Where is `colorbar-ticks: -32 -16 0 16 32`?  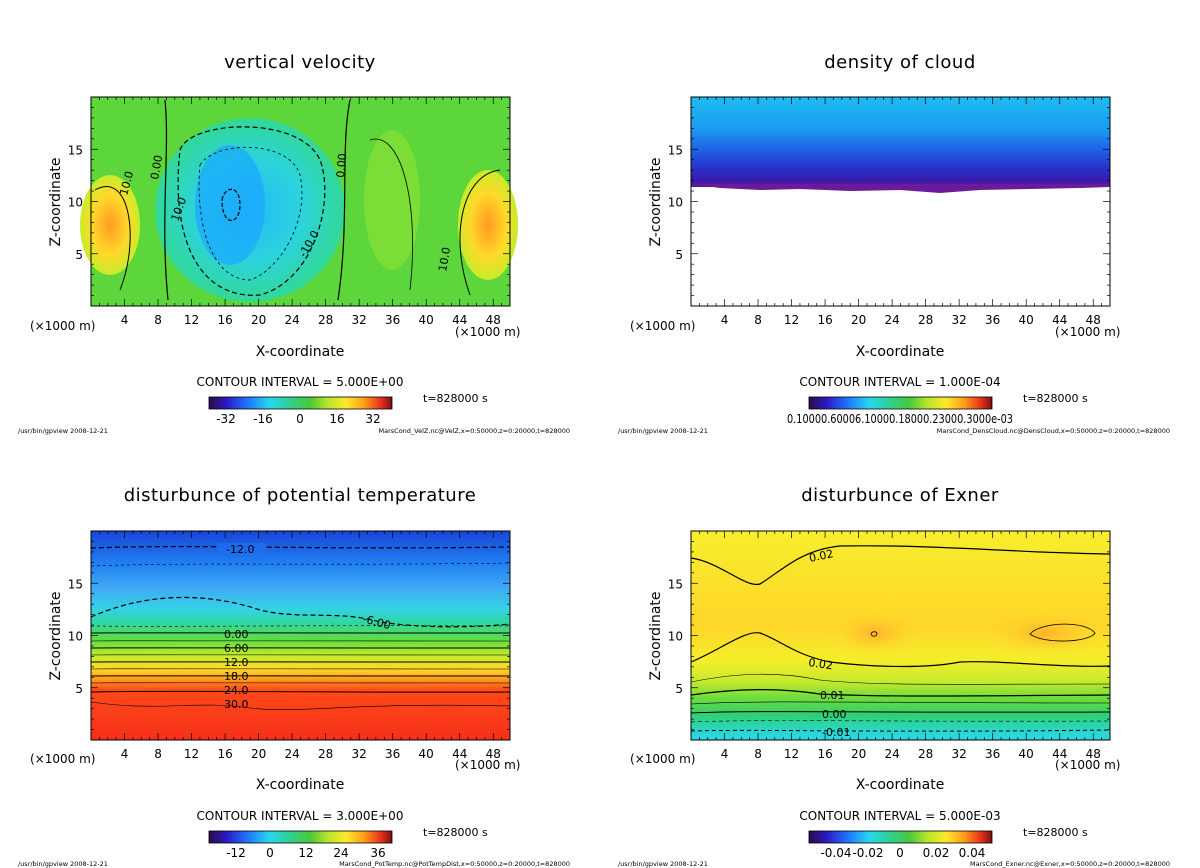 colorbar-ticks: -32 -16 0 16 32 is located at coordinates (298, 419).